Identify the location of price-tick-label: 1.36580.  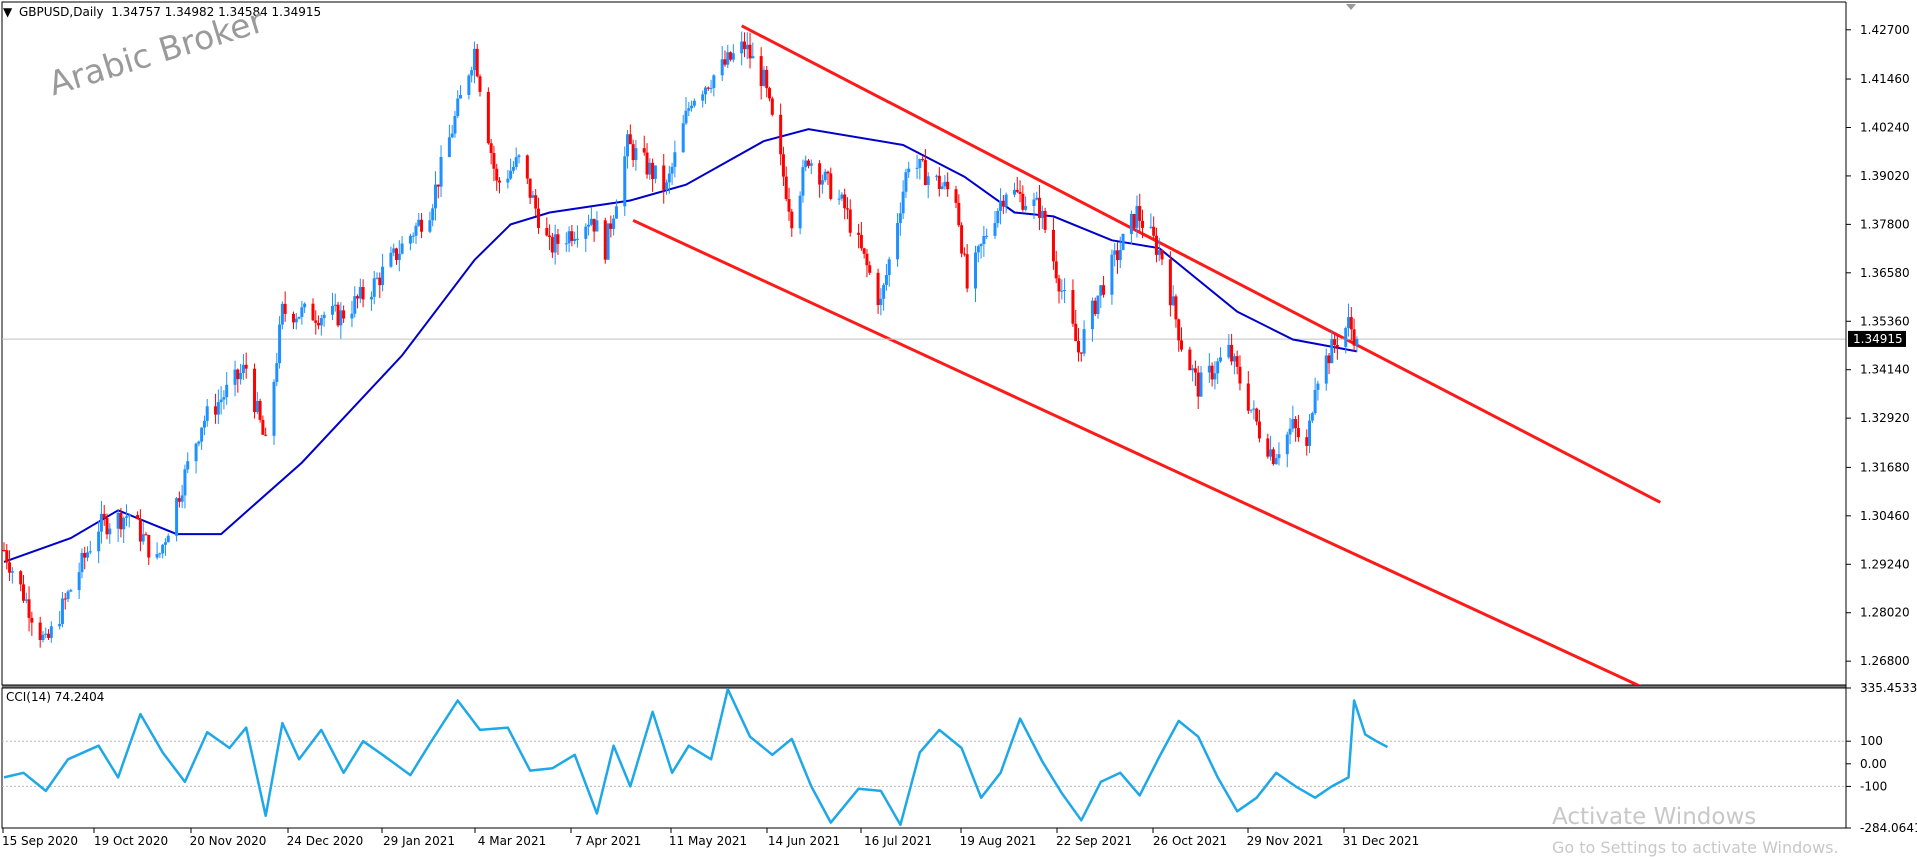
(1885, 273).